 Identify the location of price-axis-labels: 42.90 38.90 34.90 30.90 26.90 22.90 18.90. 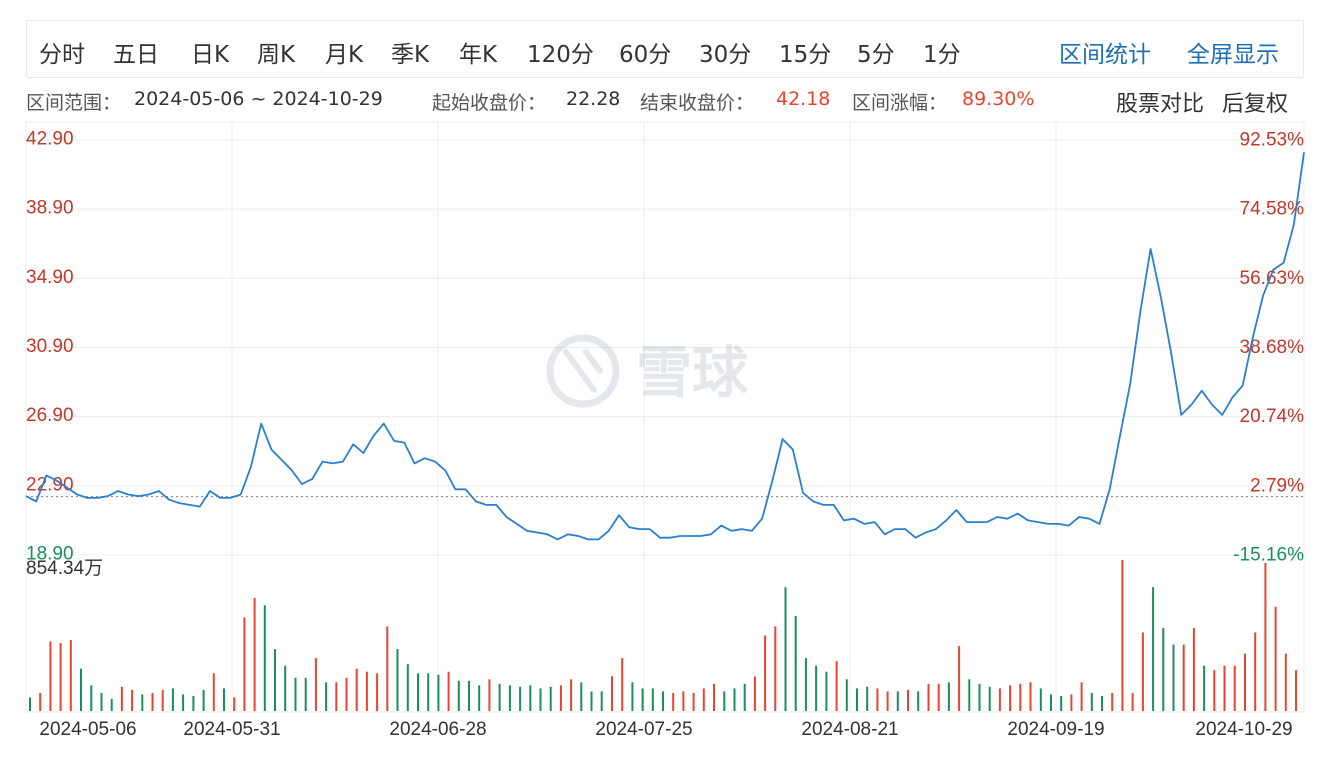
(50, 347).